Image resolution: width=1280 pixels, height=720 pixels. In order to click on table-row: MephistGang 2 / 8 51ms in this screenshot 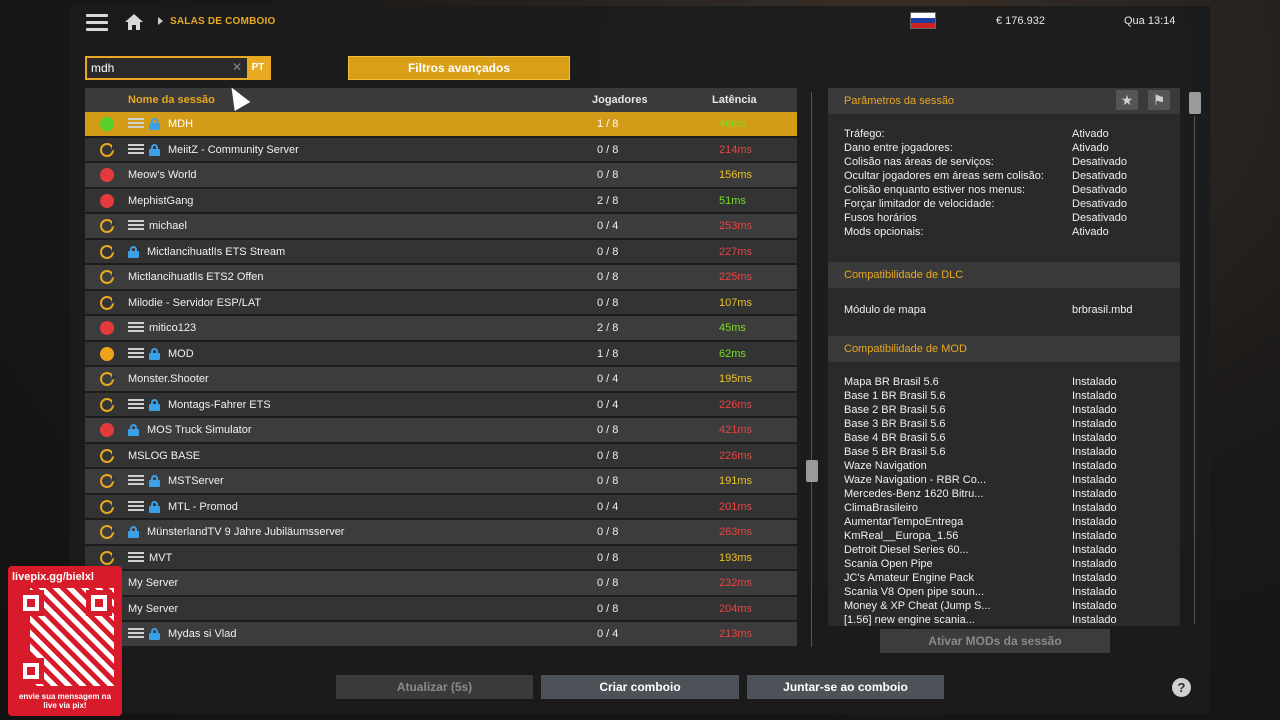, I will do `click(441, 201)`.